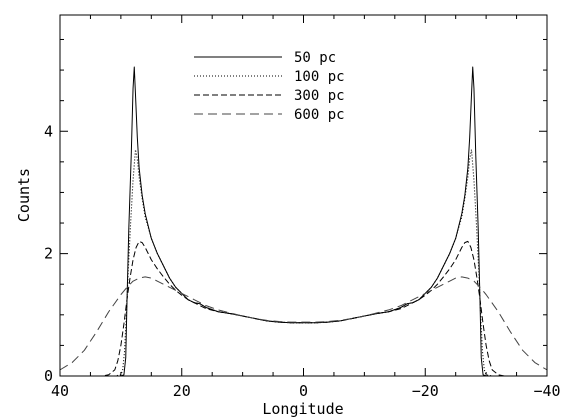  What do you see at coordinates (24, 195) in the screenshot?
I see `y-axis-label: Counts` at bounding box center [24, 195].